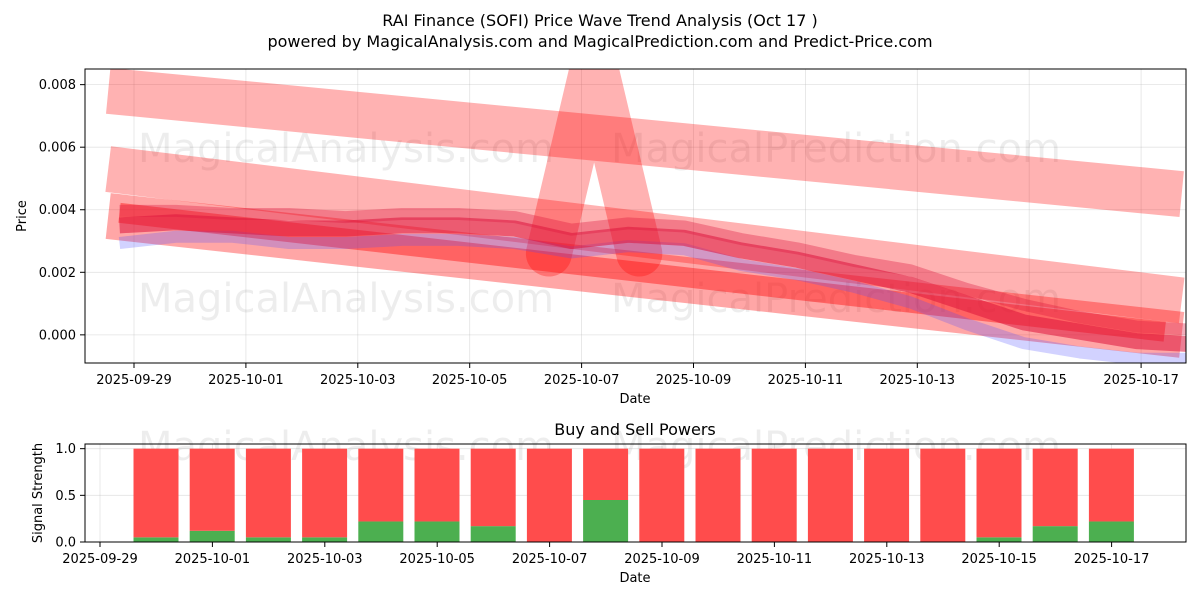 This screenshot has height=600, width=1200. I want to click on price-x-tick-label: 2025-10-17, so click(1141, 380).